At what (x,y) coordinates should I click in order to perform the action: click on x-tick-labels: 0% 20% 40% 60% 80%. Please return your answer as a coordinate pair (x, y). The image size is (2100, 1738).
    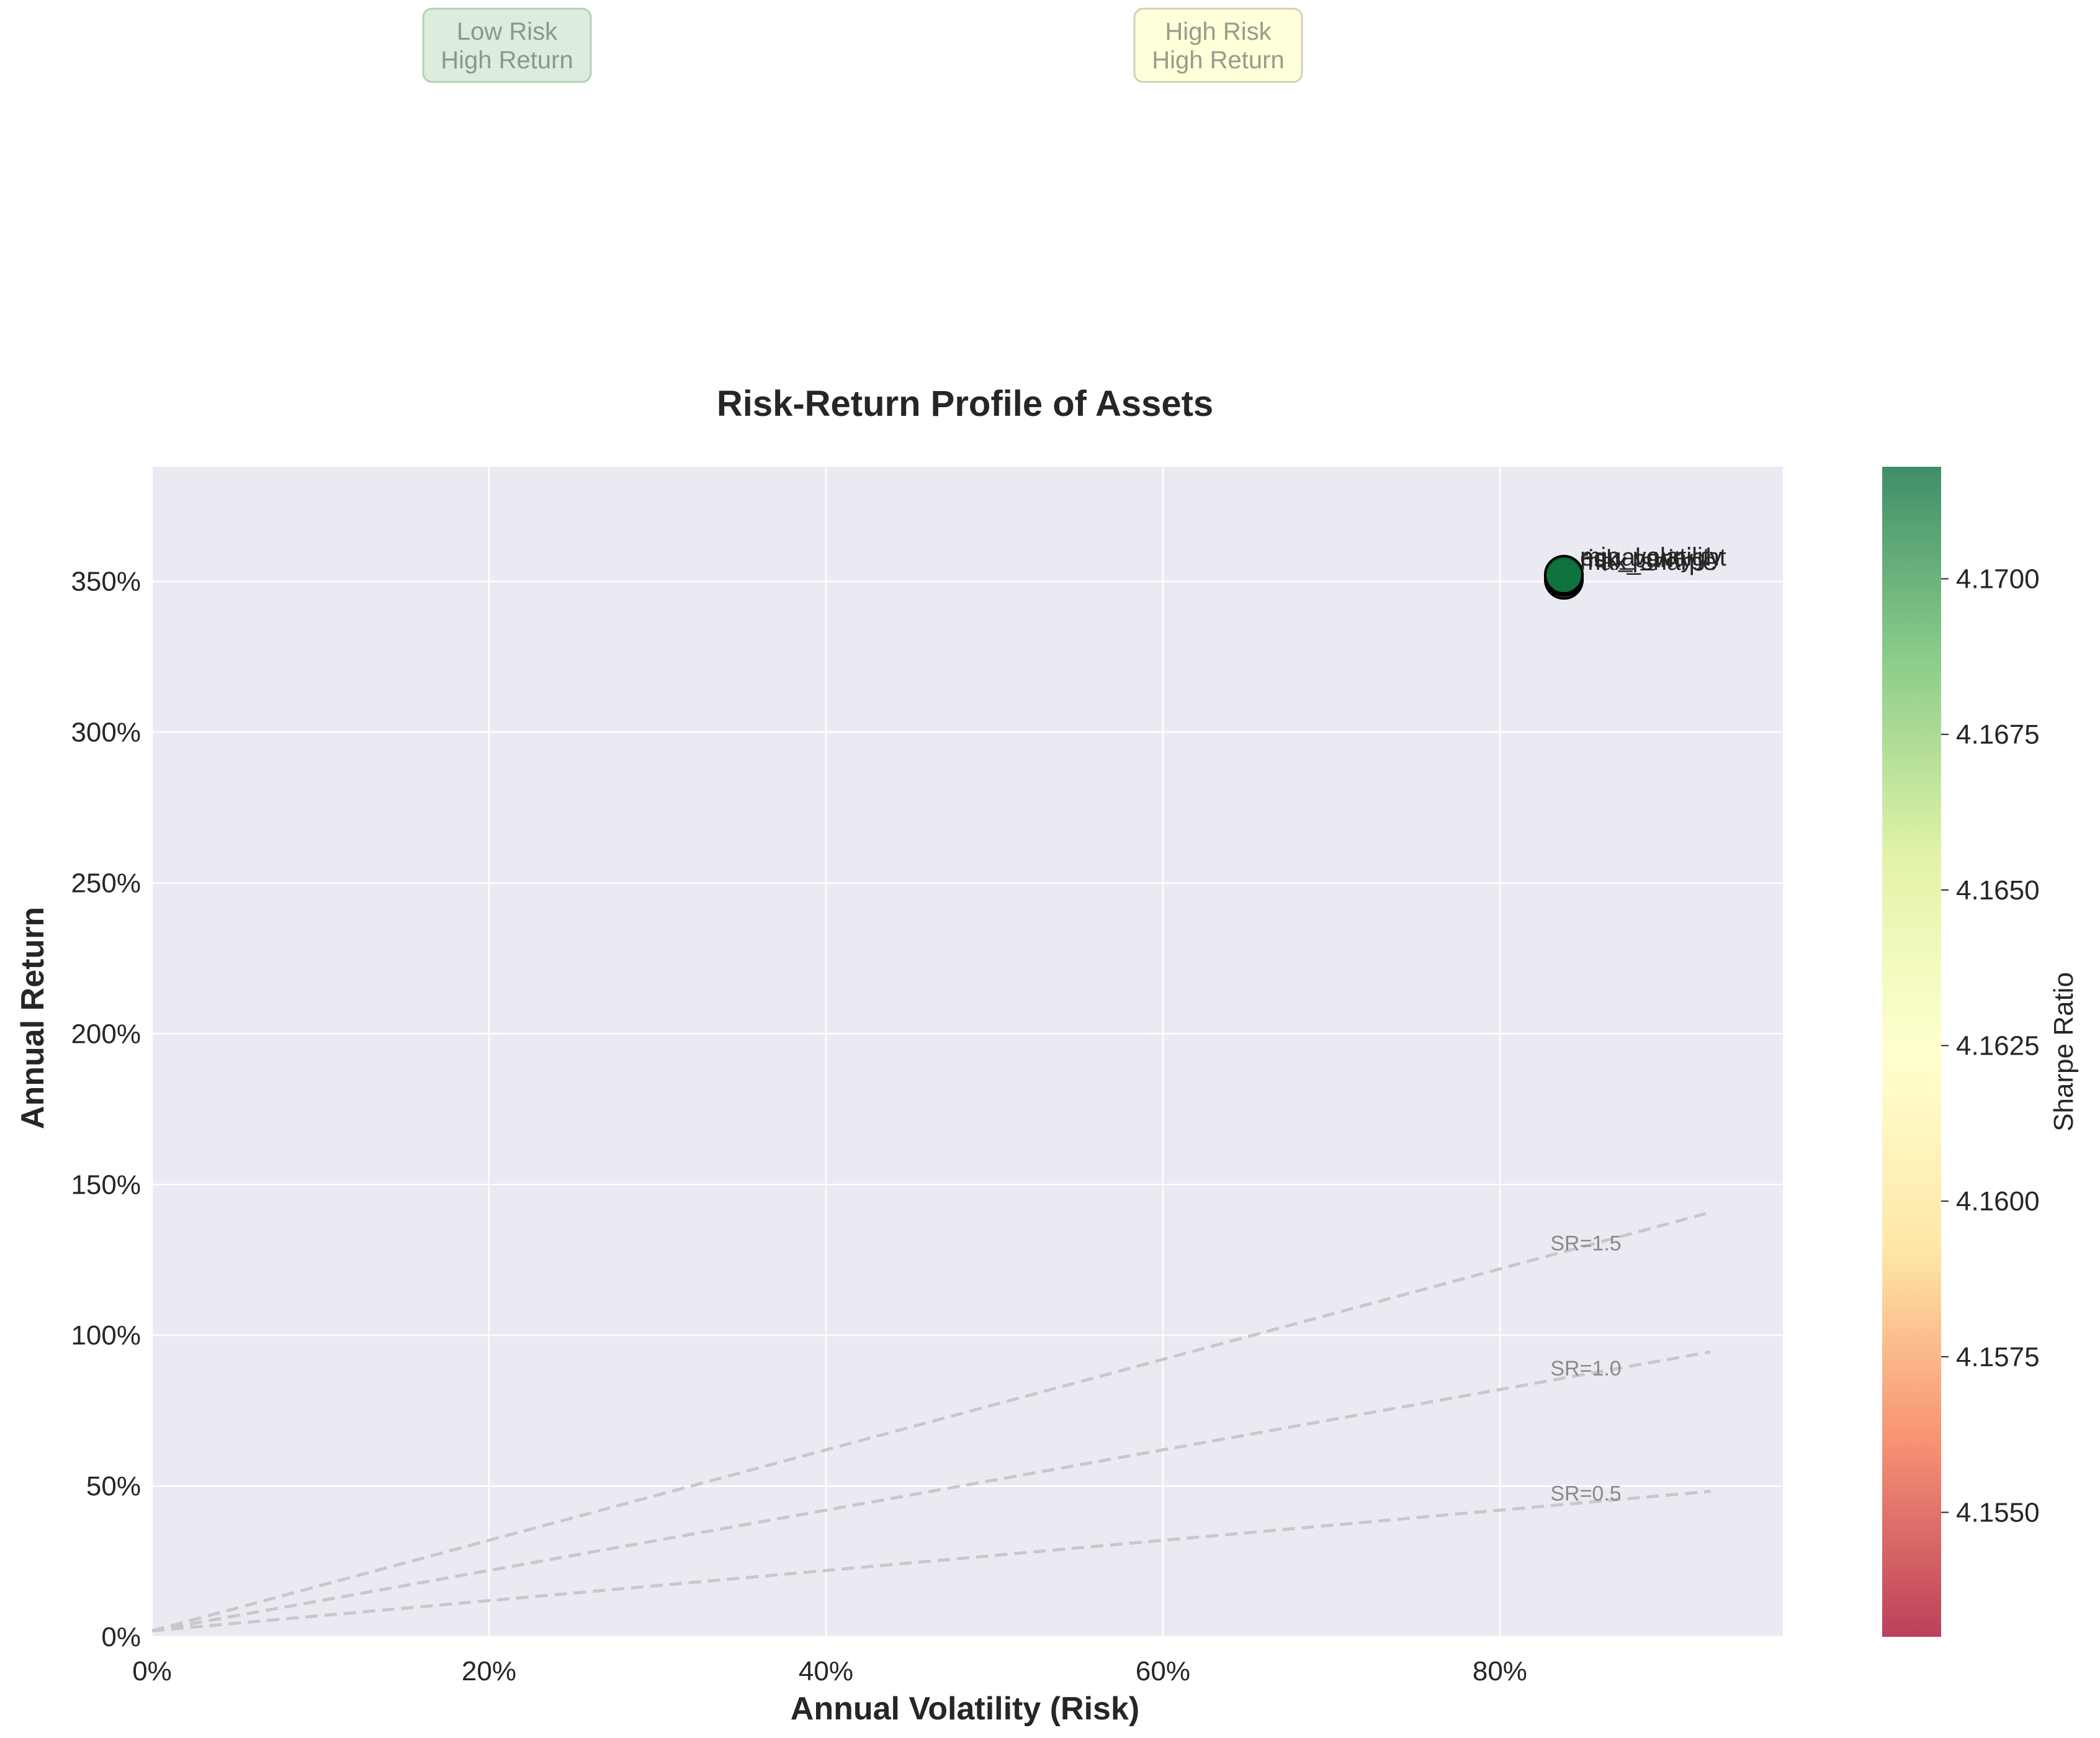
    Looking at the image, I should click on (829, 1671).